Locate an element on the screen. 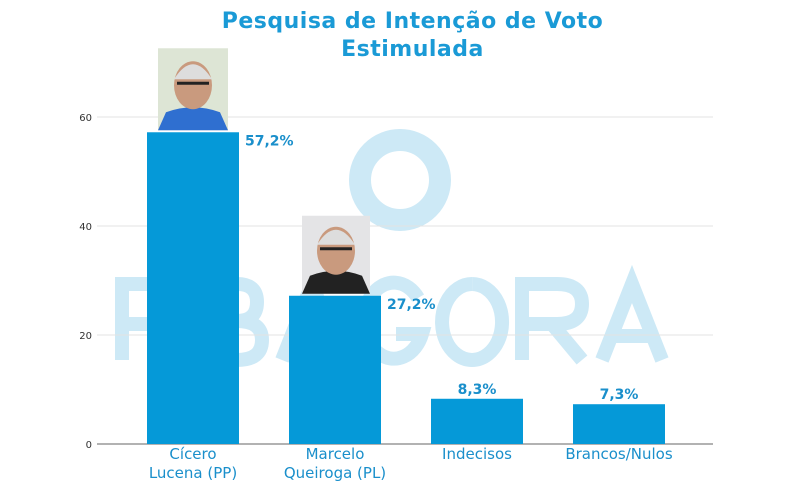  chart-title: Pesquisa de Intenção de Voto Estimulada is located at coordinates (400, 36).